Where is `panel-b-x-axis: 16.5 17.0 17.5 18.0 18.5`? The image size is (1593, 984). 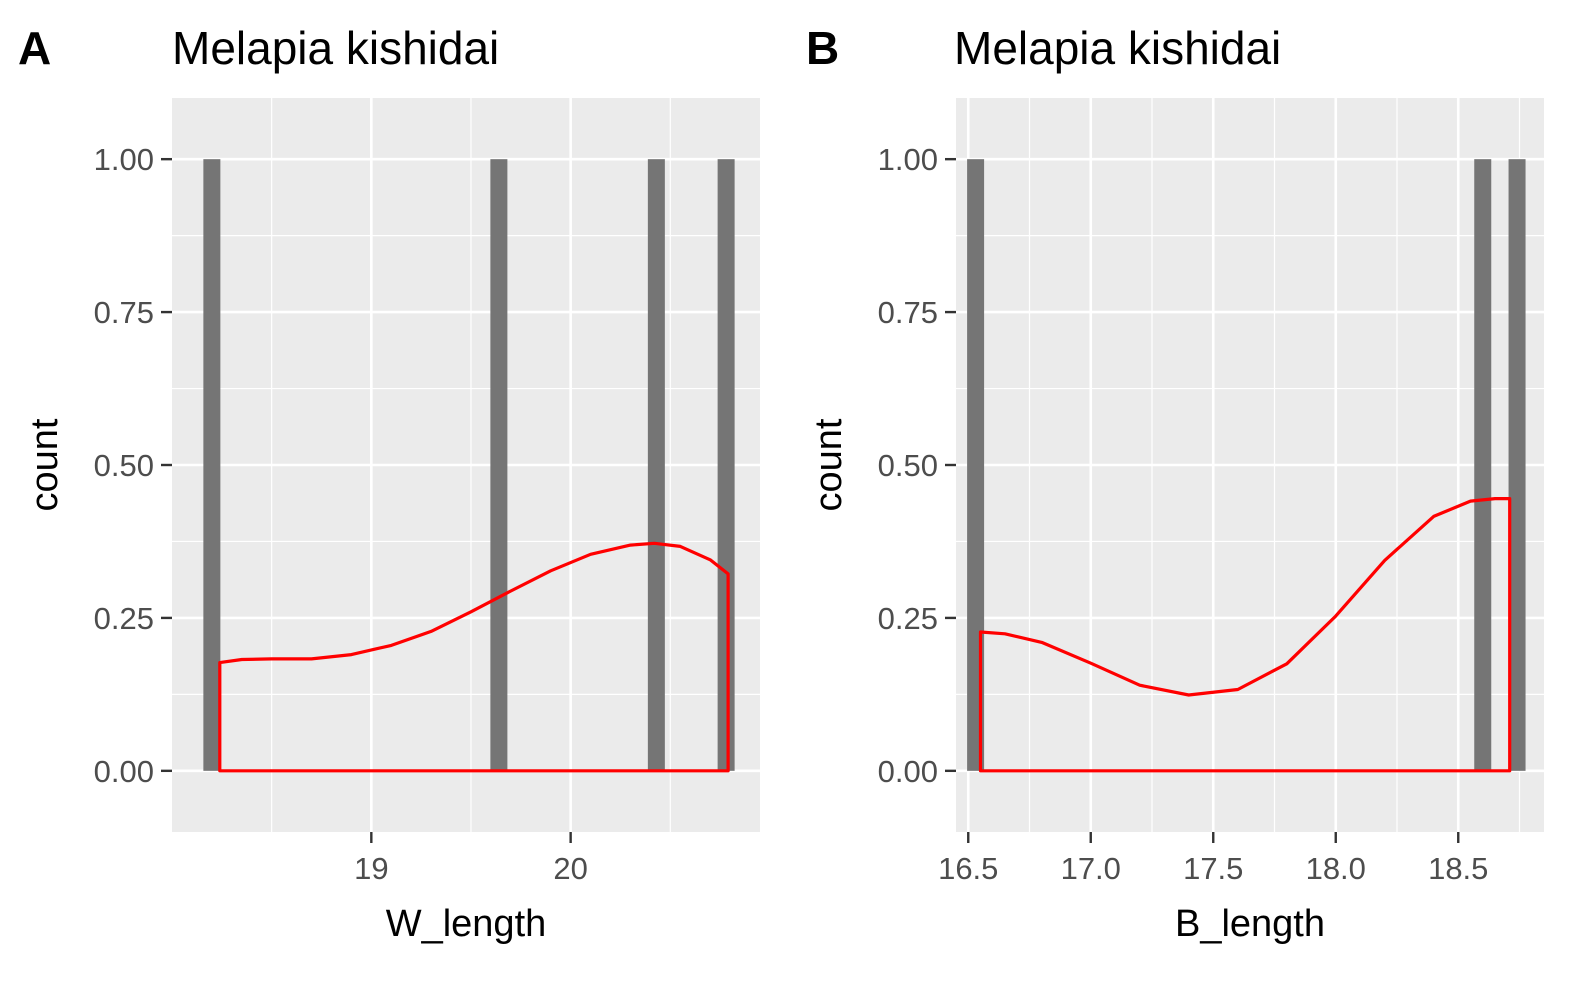
panel-b-x-axis: 16.5 17.0 17.5 18.0 18.5 is located at coordinates (1213, 859).